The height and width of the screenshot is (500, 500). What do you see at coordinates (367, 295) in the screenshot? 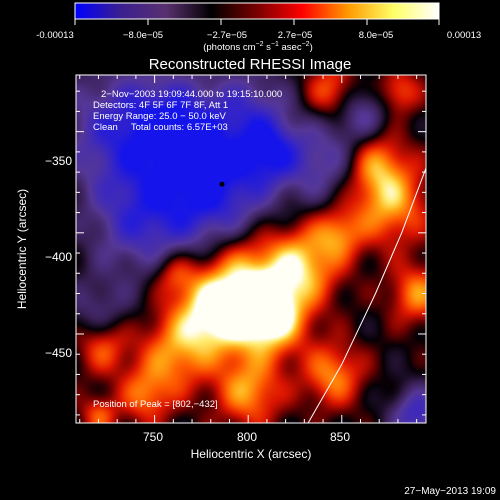
I see `solar-limb-curve` at bounding box center [367, 295].